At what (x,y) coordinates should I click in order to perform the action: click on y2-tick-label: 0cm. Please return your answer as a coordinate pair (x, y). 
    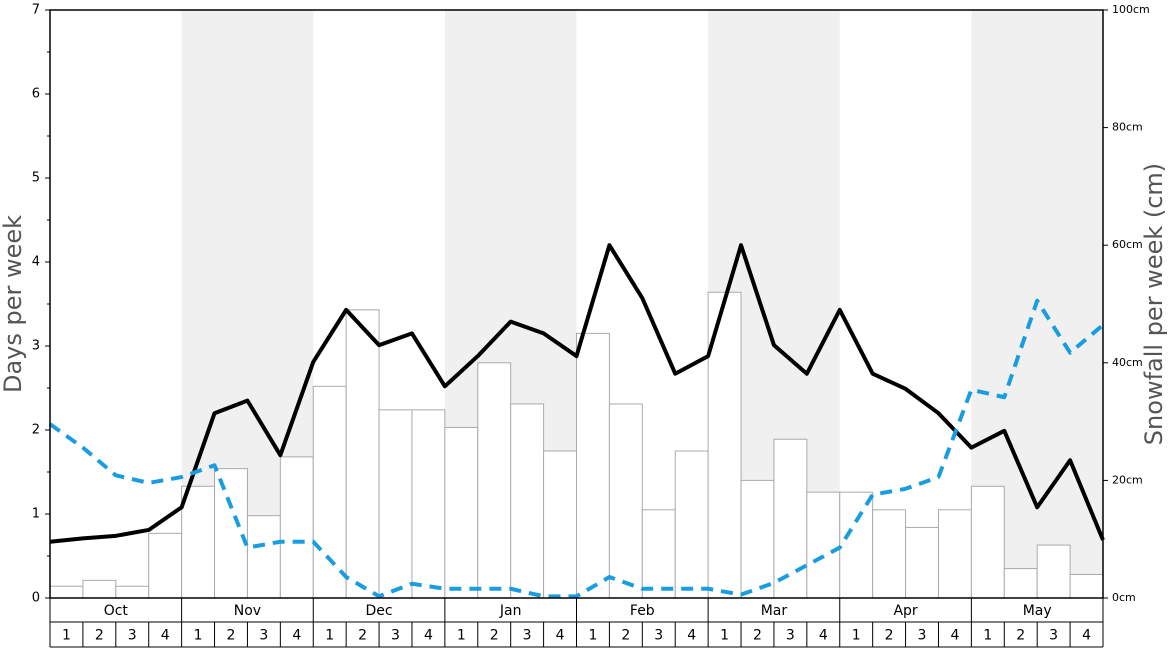
    Looking at the image, I should click on (1124, 597).